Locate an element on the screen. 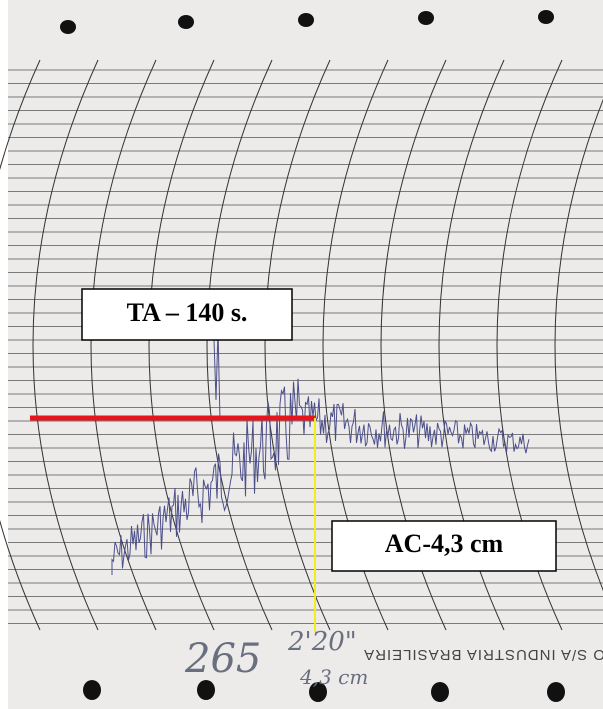 Image resolution: width=603 pixels, height=709 pixels. paper-print: O S/A INDUSTRIA BRASILEIRA is located at coordinates (483, 654).